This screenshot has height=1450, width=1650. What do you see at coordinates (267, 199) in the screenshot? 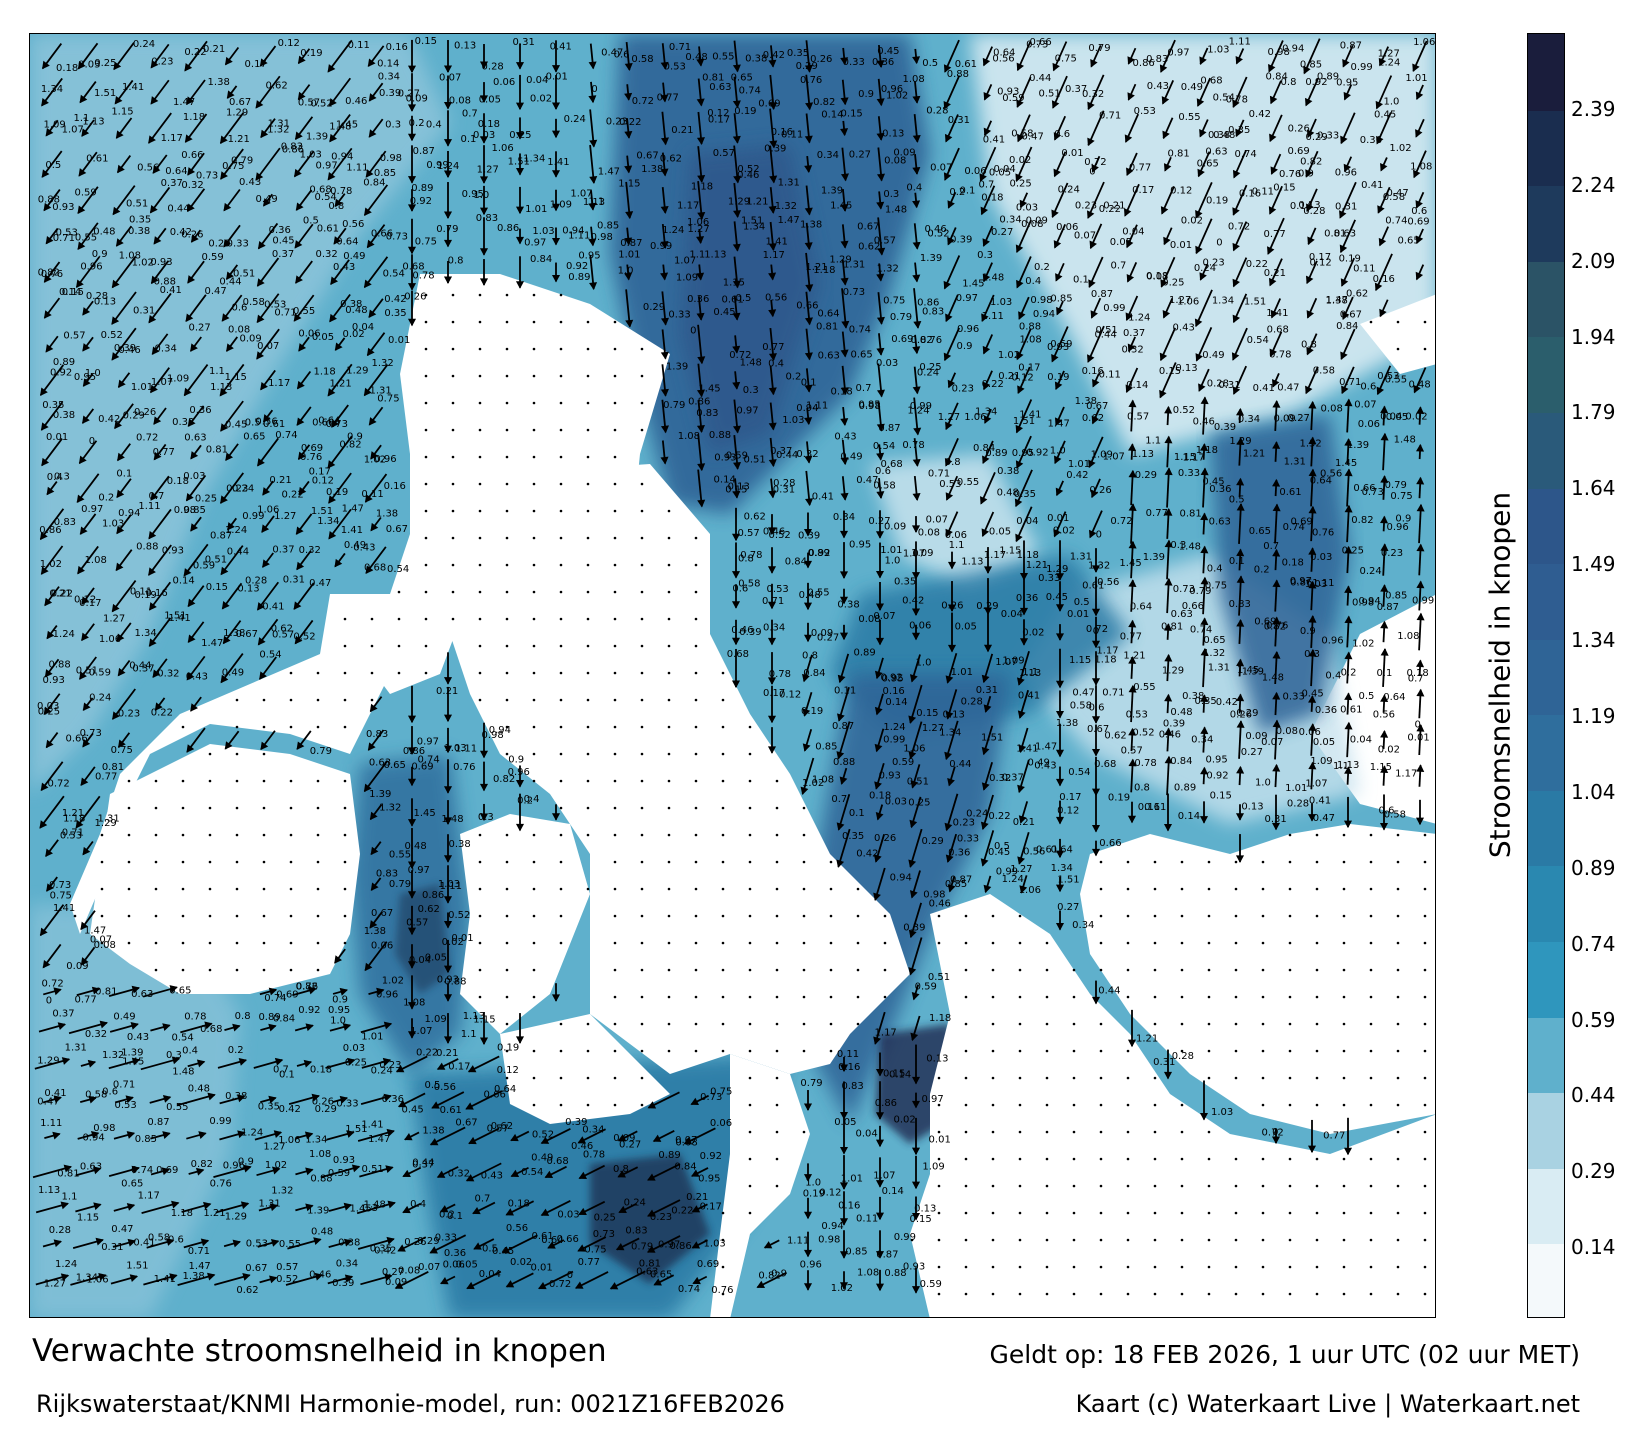
I see `speed-label: 0.49` at bounding box center [267, 199].